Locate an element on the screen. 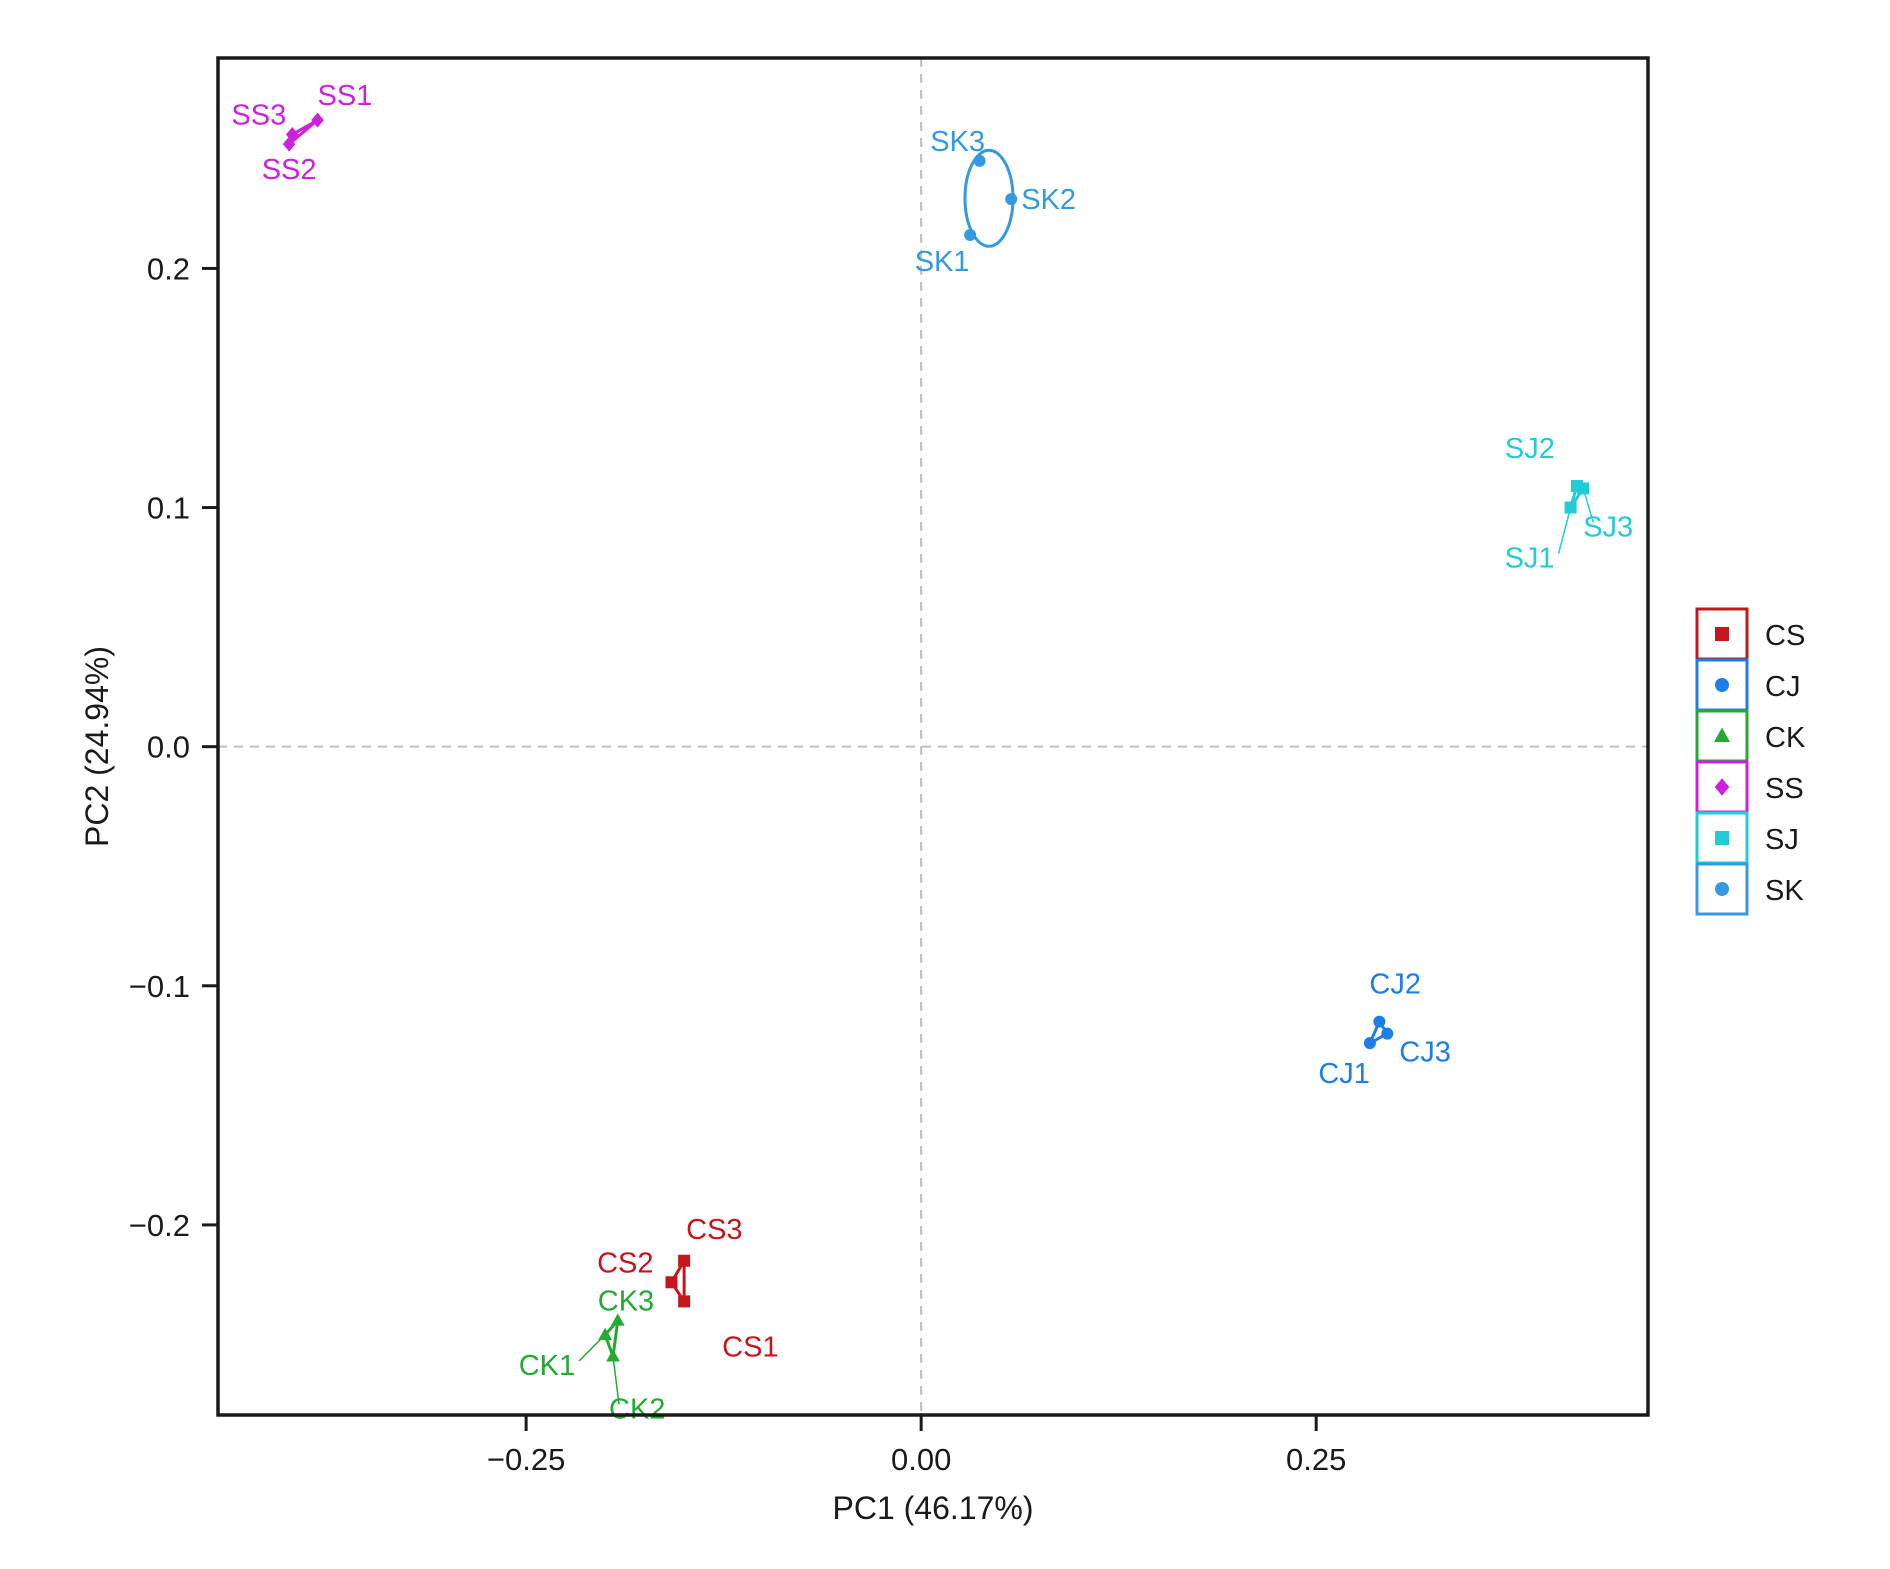 The image size is (1890, 1569). legend-label-ck: CK is located at coordinates (1785, 738).